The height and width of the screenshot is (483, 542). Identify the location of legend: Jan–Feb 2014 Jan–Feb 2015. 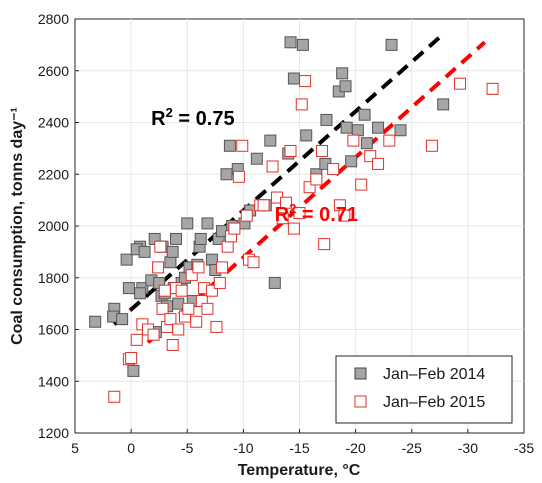
(424, 389).